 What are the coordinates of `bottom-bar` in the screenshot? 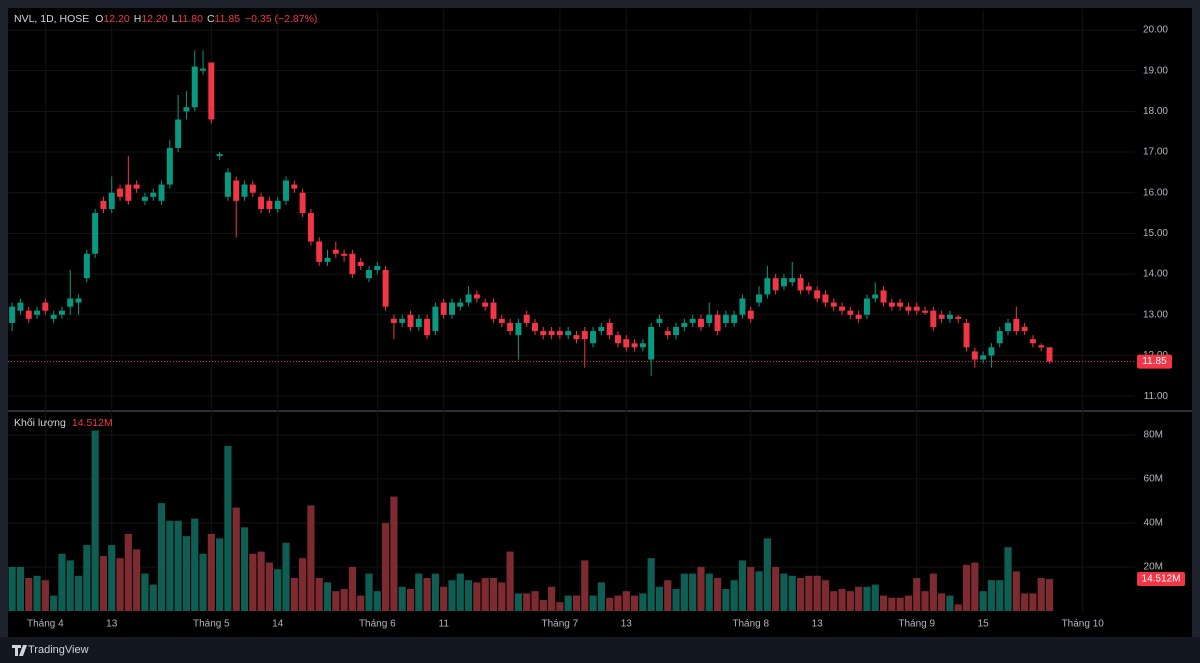 It's located at (600, 650).